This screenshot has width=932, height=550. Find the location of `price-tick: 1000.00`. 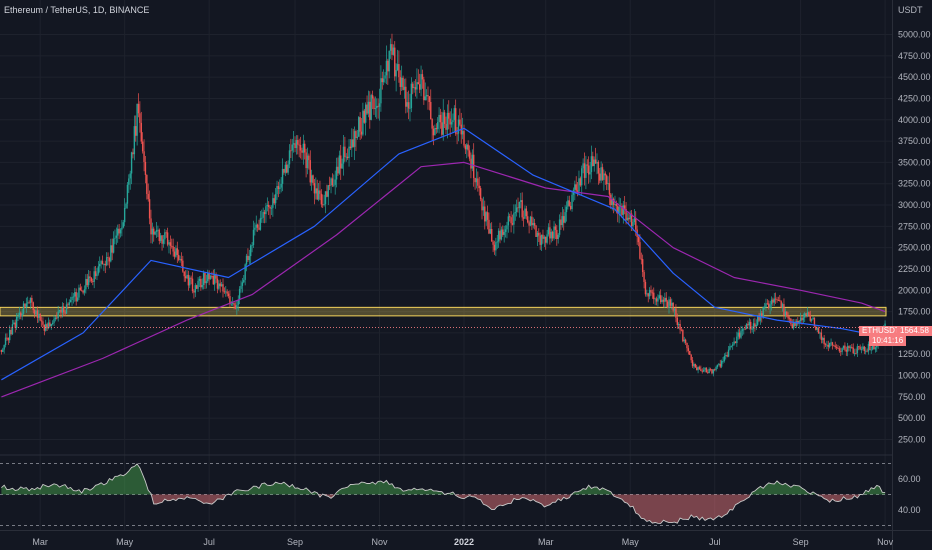

price-tick: 1000.00 is located at coordinates (914, 376).